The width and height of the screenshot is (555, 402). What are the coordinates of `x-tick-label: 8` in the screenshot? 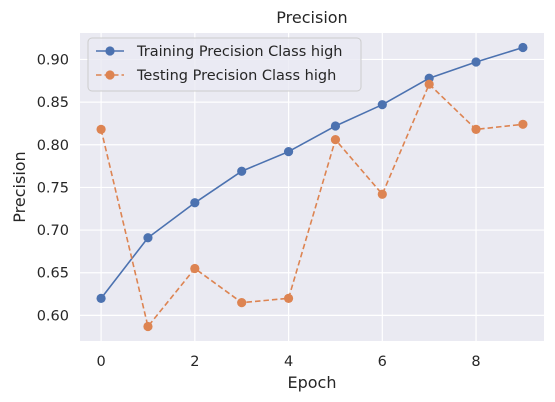 It's located at (475, 362).